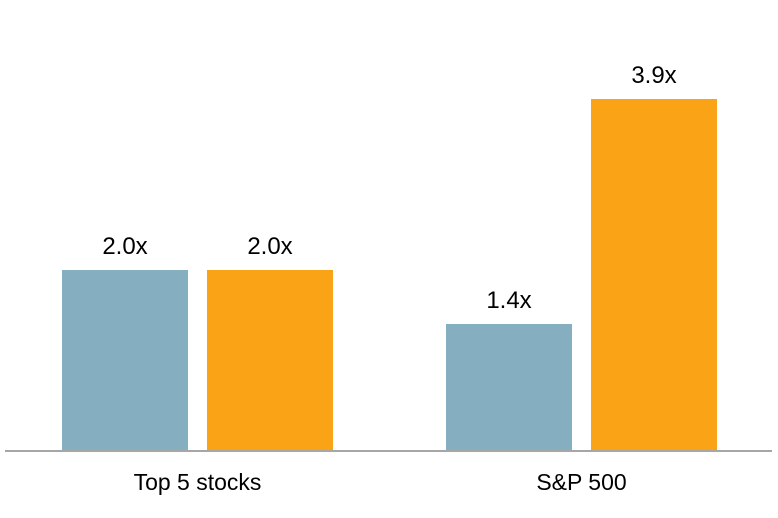 This screenshot has width=778, height=518. Describe the element at coordinates (389, 474) in the screenshot. I see `category-axis-labels: Top 5 stocks S&P 500` at that location.